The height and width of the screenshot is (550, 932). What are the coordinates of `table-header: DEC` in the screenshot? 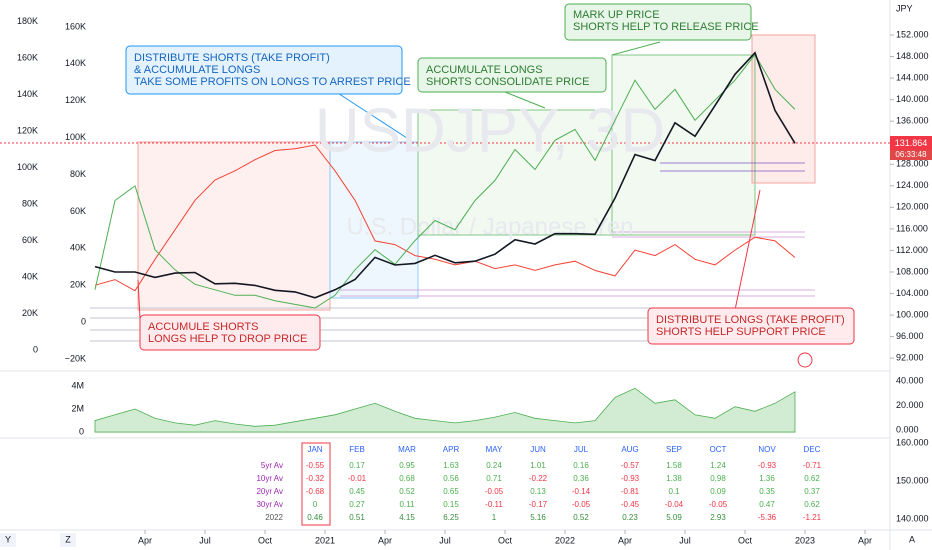 It's located at (812, 449).